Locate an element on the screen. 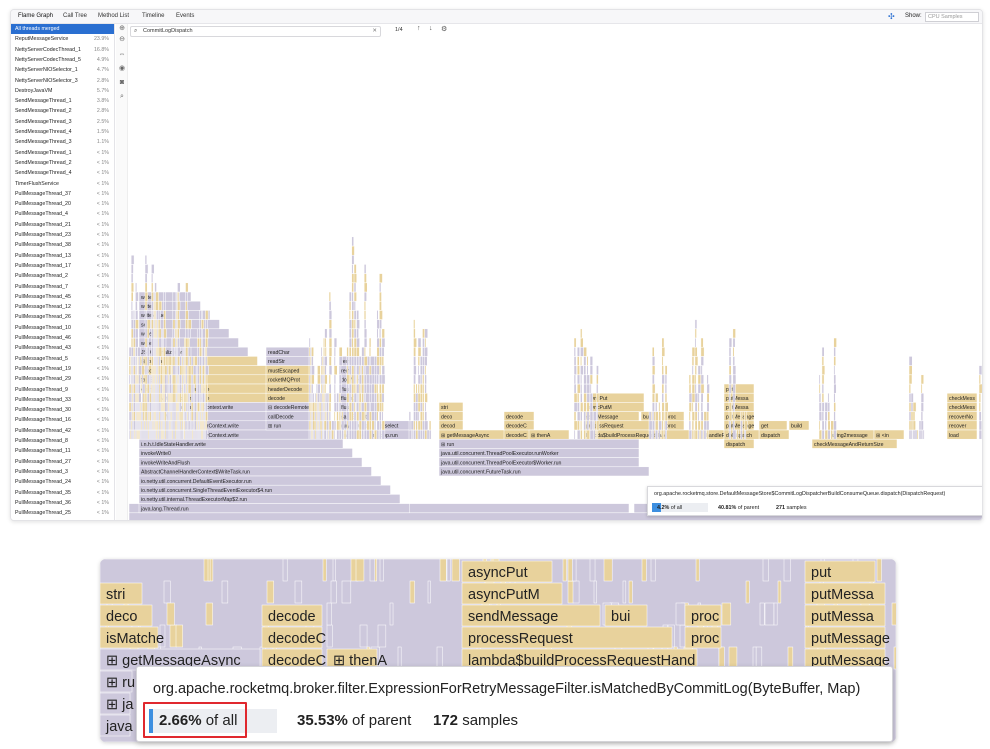 The height and width of the screenshot is (749, 990). thread-row: PullMessageThread_17 < 1% is located at coordinates (62, 266).